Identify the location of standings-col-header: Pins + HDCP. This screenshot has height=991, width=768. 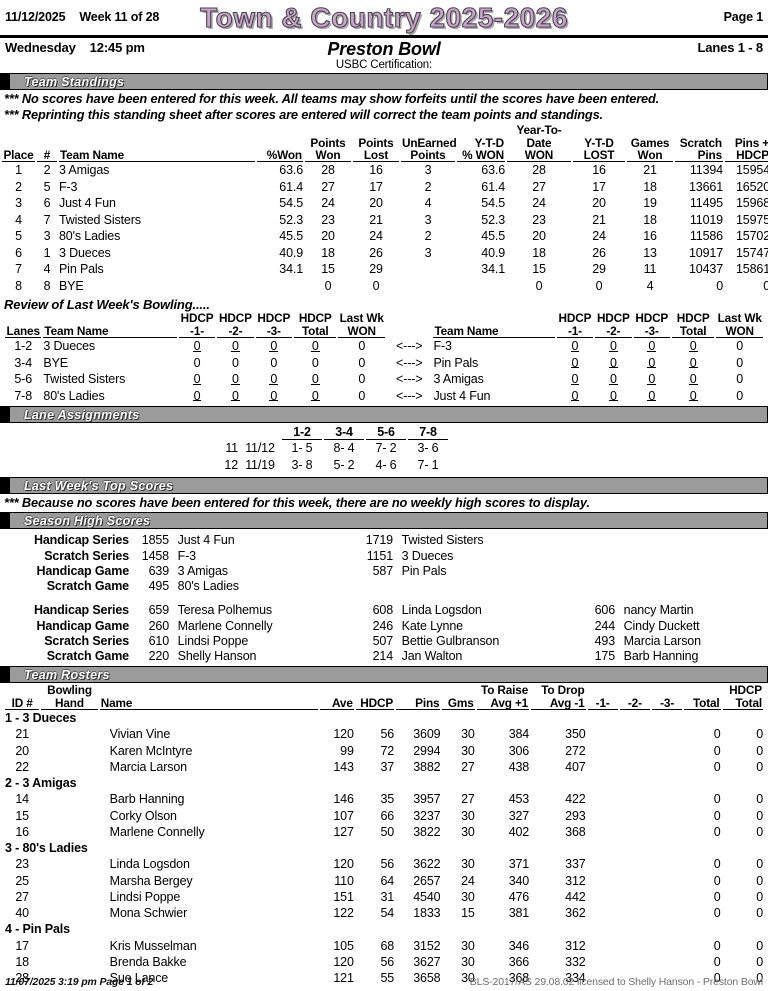
(746, 143).